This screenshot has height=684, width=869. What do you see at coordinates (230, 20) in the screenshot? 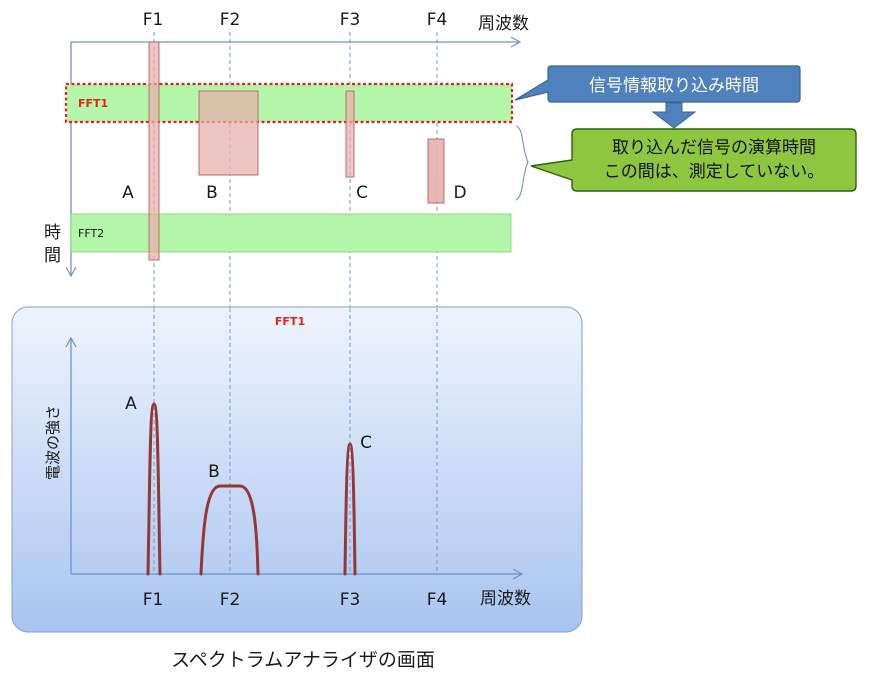
I see `top-freq-label-f2: F2` at bounding box center [230, 20].